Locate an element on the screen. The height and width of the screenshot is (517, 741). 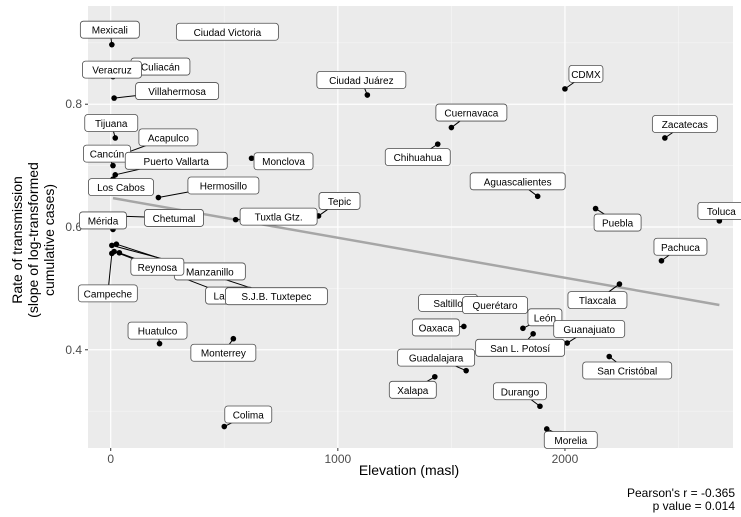
point-label: Guadalajara is located at coordinates (436, 359).